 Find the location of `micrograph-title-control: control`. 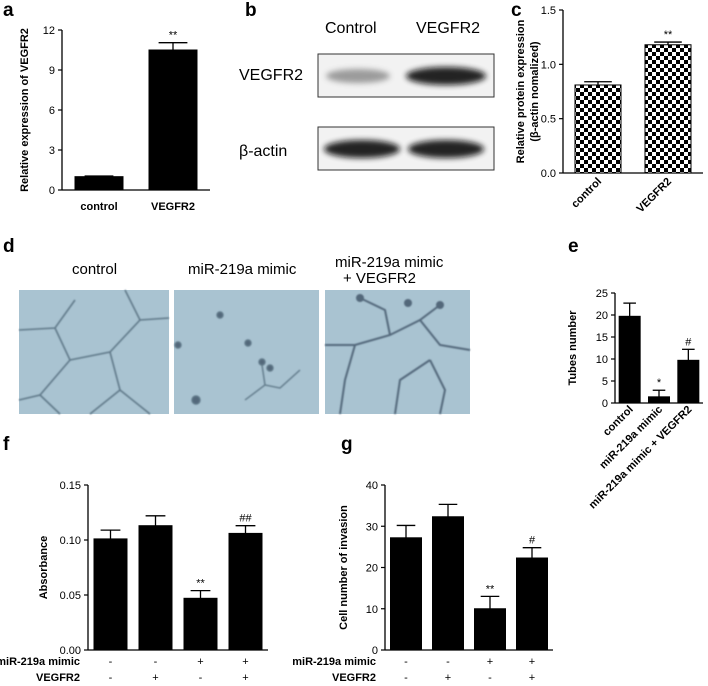

micrograph-title-control: control is located at coordinates (94, 269).